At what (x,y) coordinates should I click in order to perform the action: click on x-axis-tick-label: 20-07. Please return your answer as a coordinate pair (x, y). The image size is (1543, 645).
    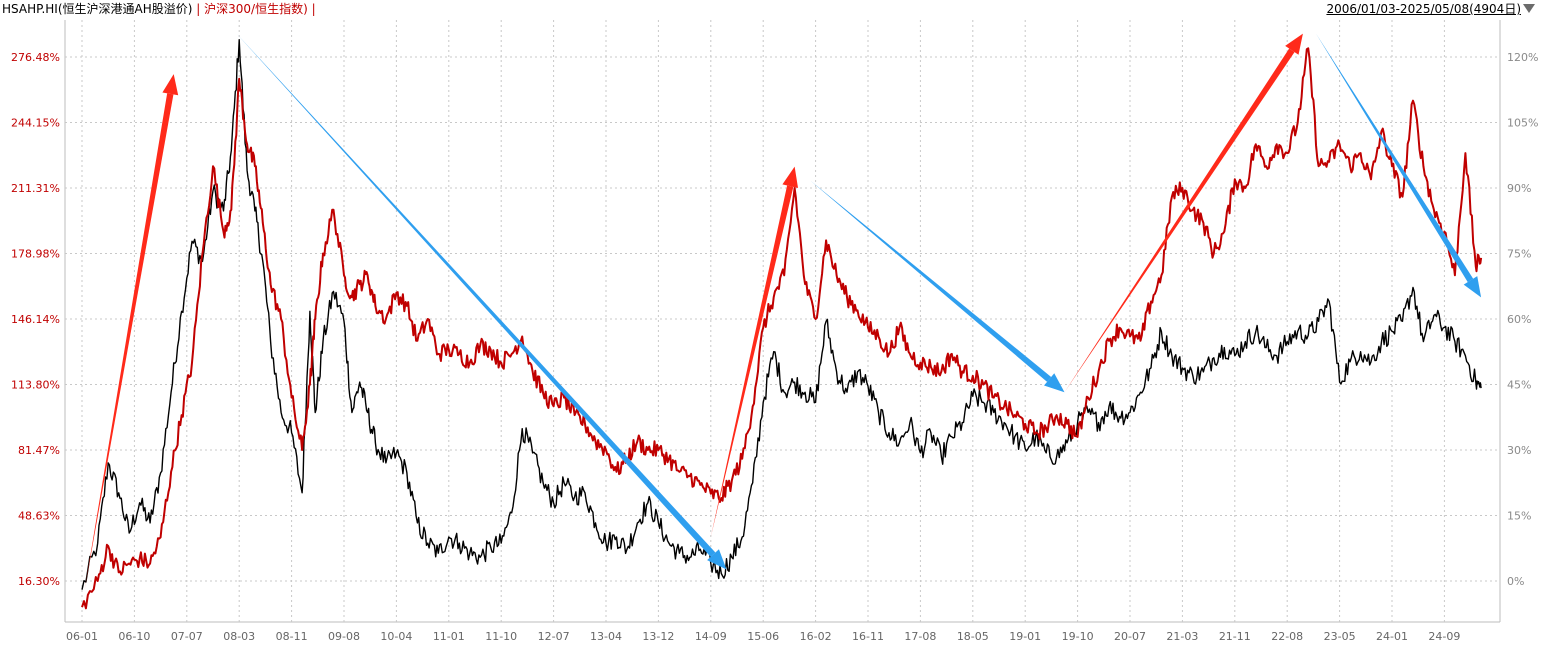
    Looking at the image, I should click on (1130, 636).